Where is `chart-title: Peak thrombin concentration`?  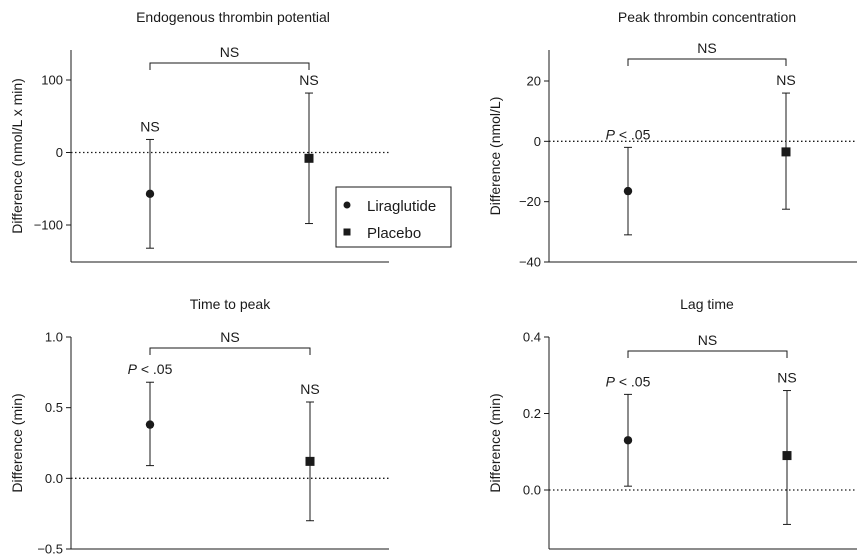
chart-title: Peak thrombin concentration is located at coordinates (707, 17).